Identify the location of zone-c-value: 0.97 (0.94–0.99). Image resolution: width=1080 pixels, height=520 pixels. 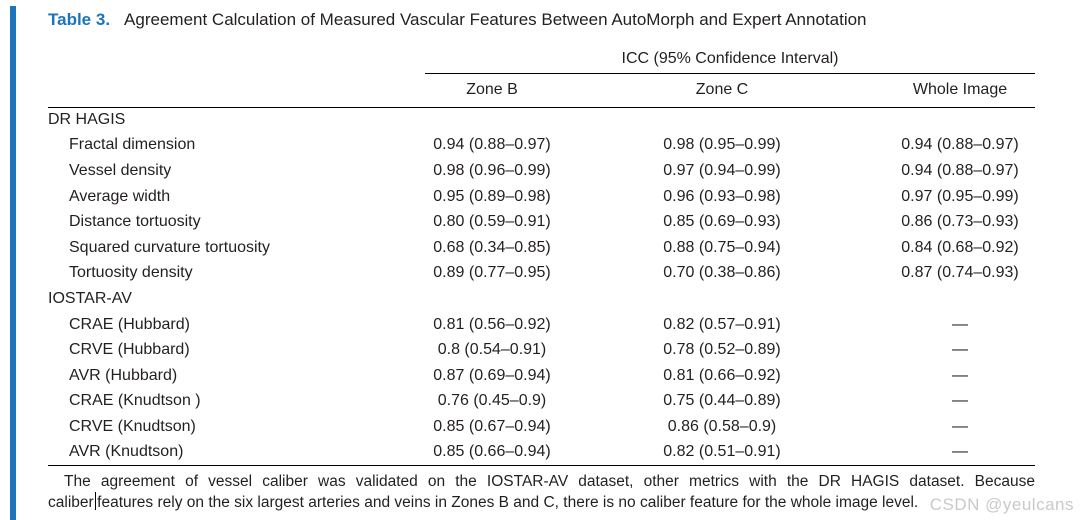
(722, 170).